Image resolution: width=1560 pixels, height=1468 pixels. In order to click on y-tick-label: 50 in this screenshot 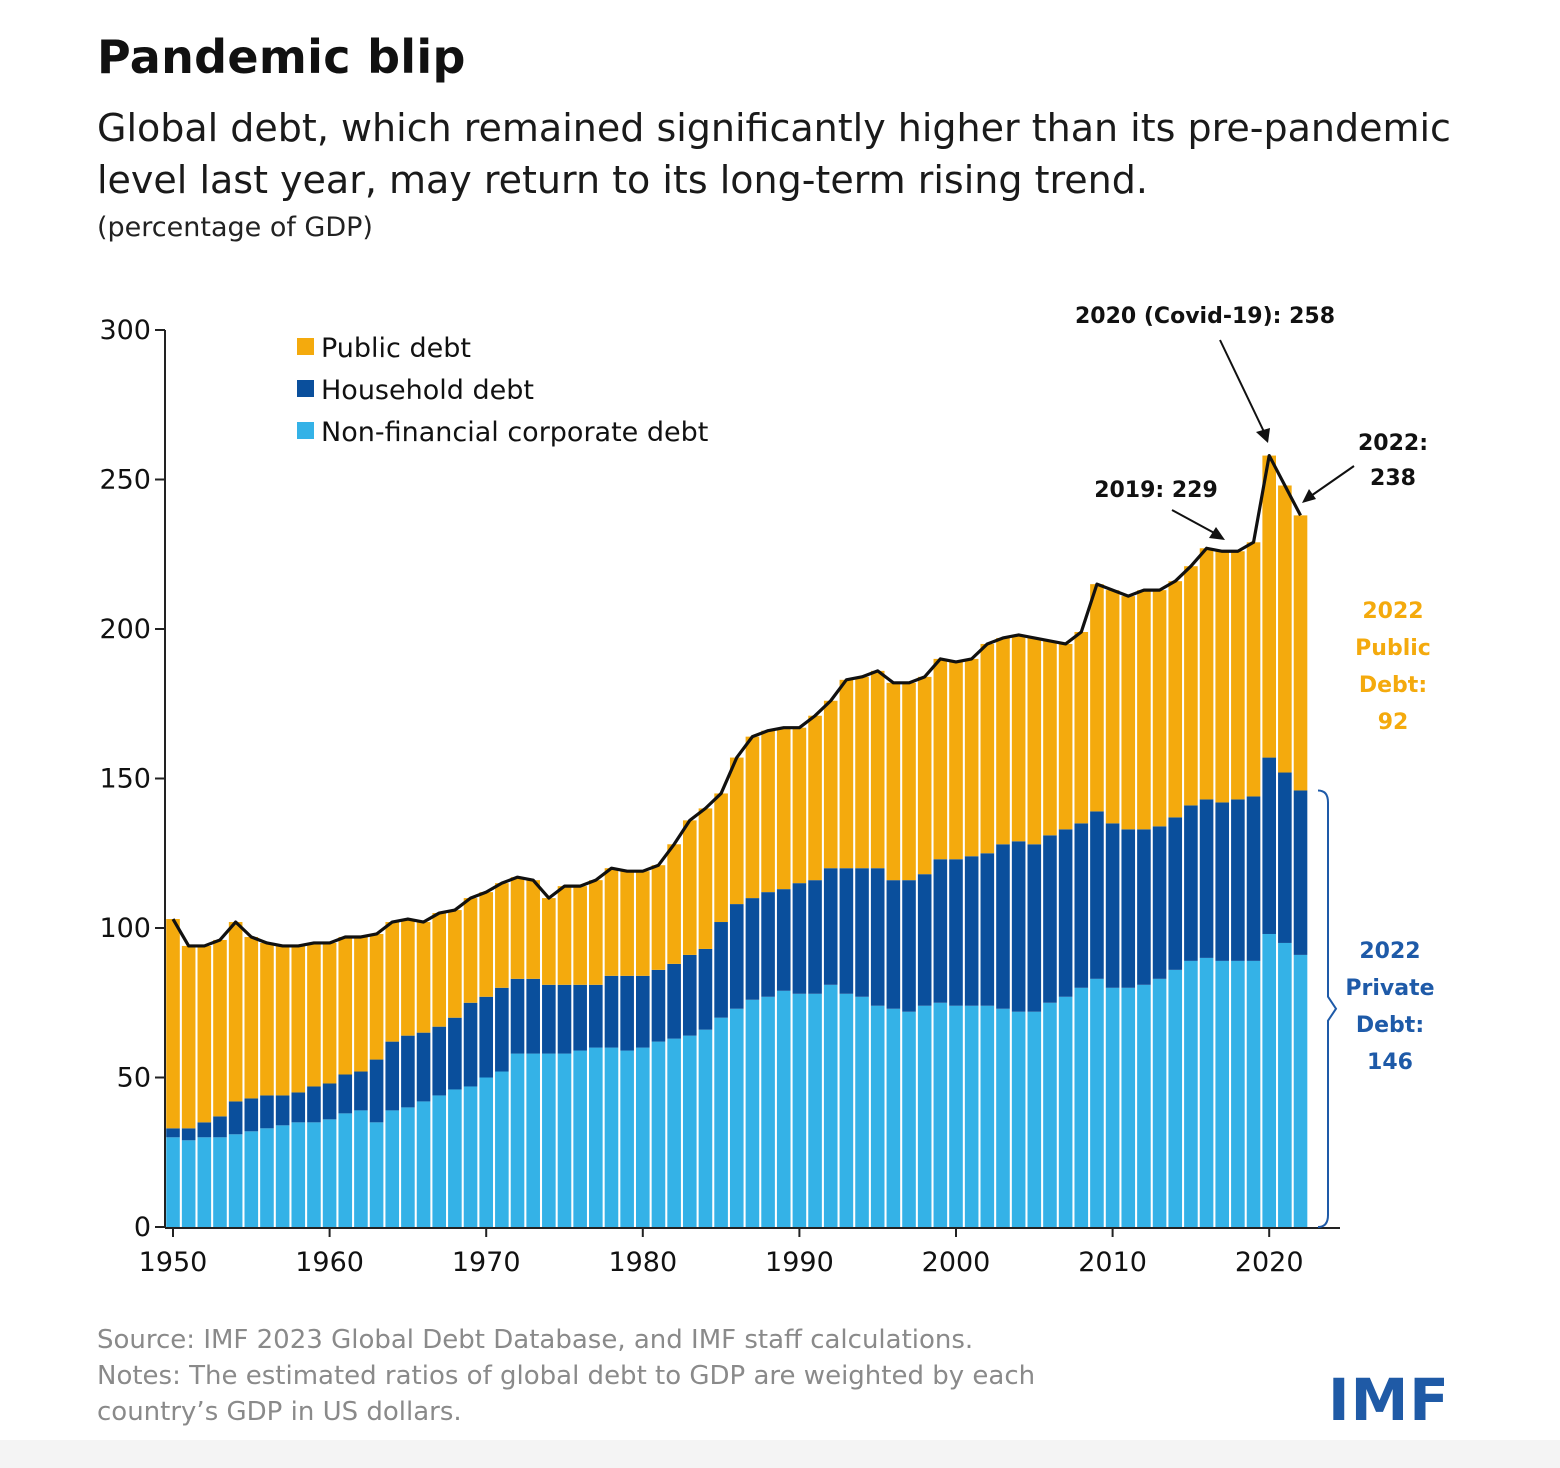, I will do `click(134, 1078)`.